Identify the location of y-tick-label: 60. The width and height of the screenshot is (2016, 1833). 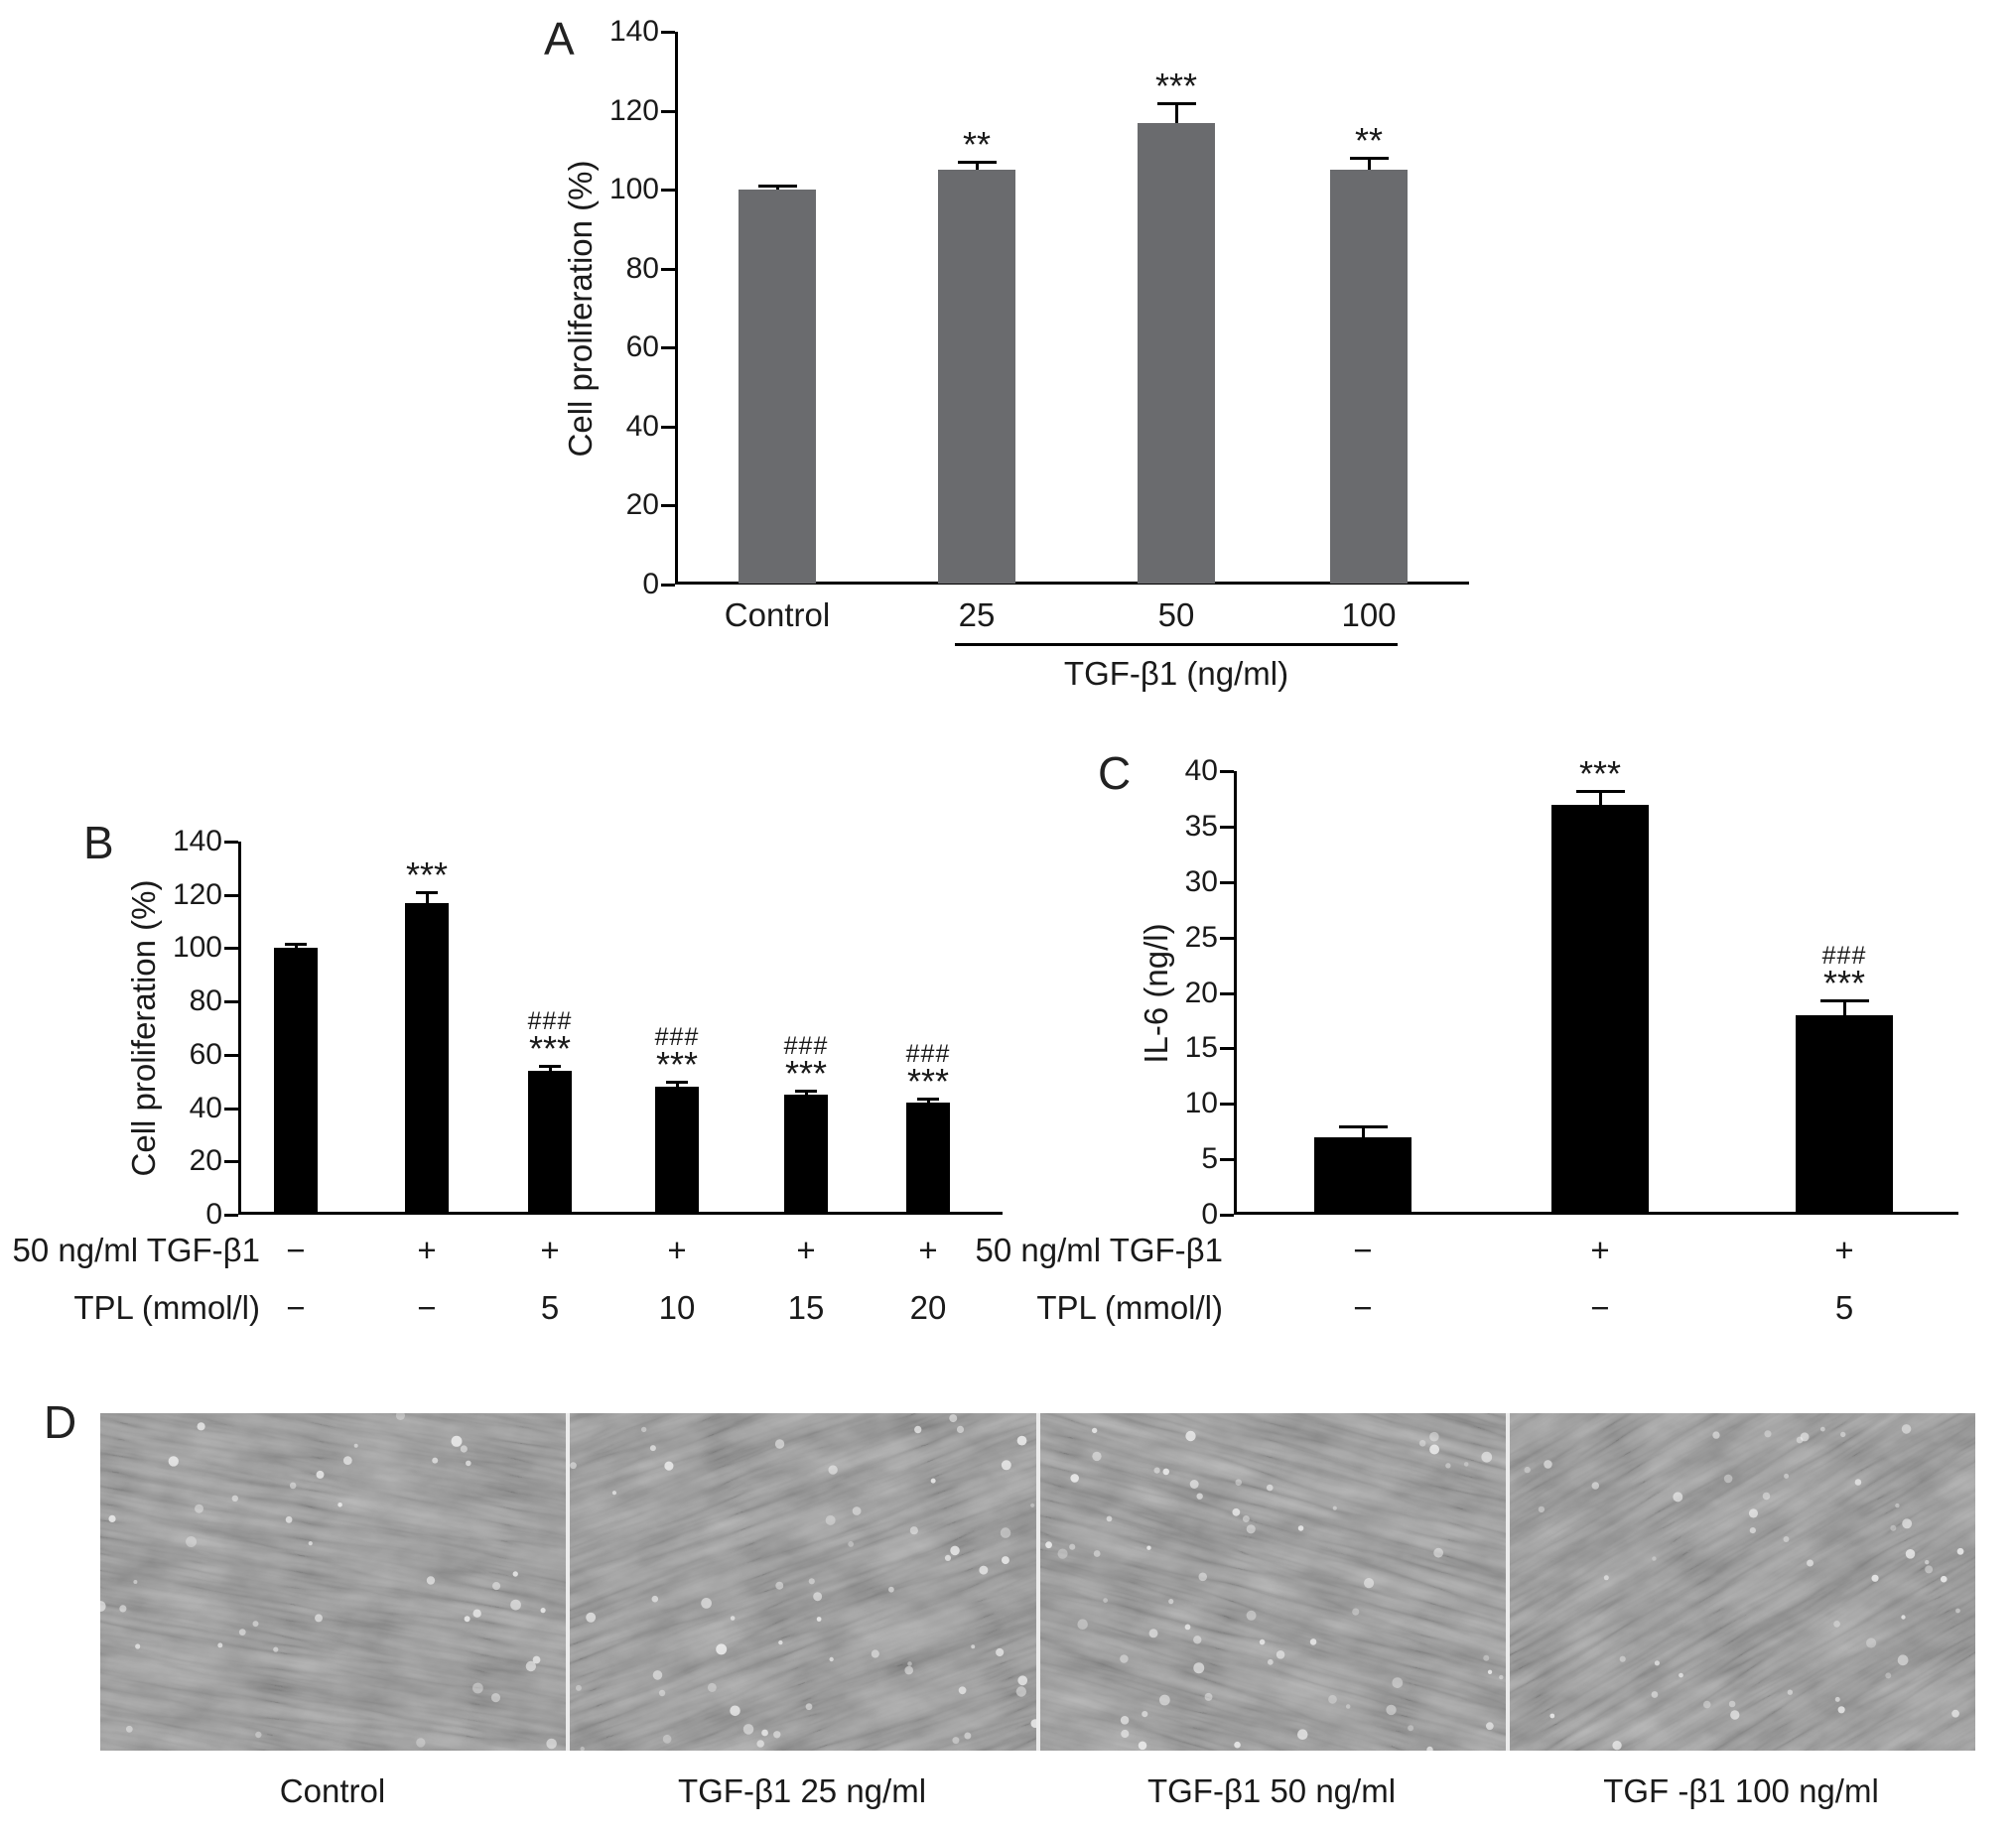
(642, 347).